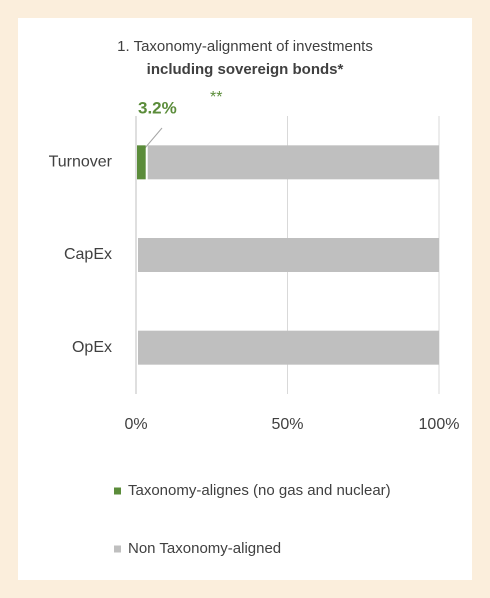  What do you see at coordinates (88, 254) in the screenshot?
I see `y-tick-label: CapEx` at bounding box center [88, 254].